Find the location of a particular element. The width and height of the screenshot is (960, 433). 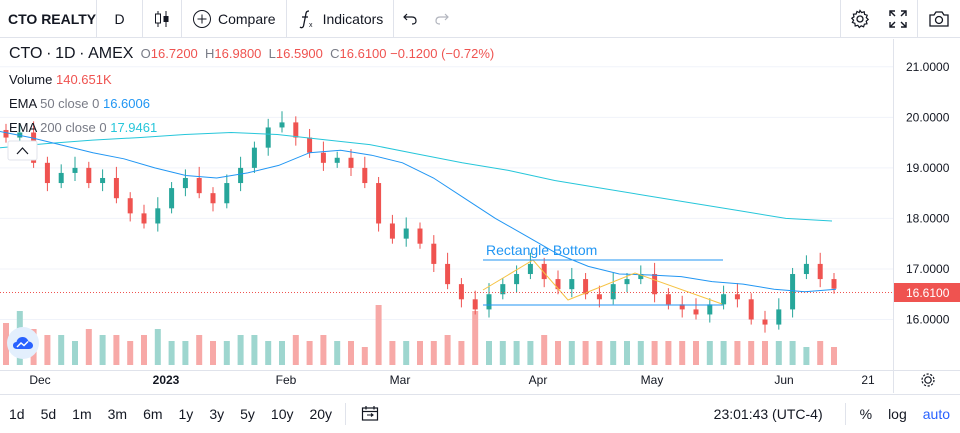

range-3y: 3y is located at coordinates (217, 414).